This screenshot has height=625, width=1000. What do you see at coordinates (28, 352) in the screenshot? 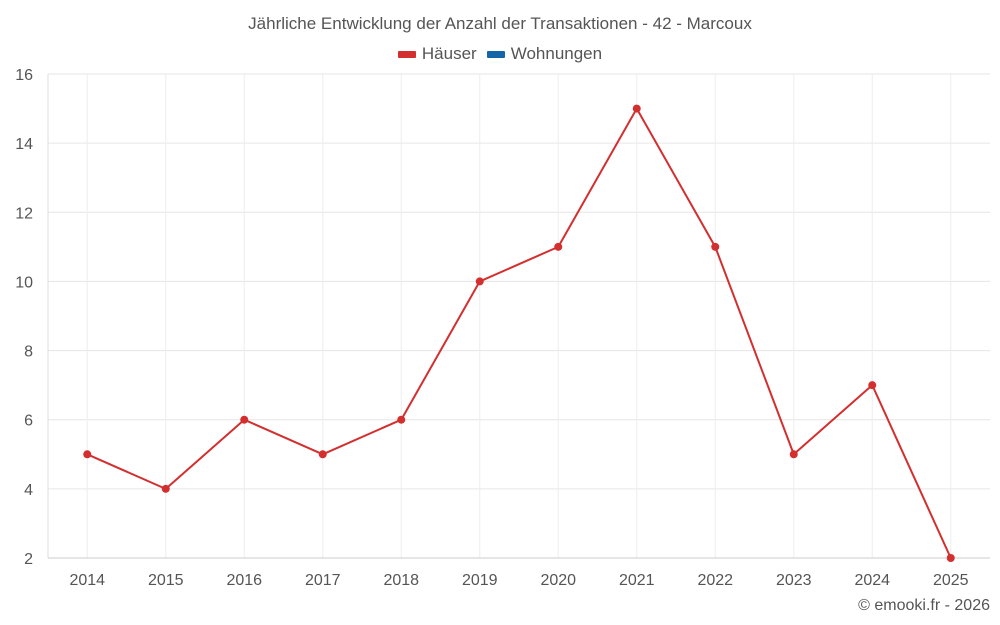
I see `y-tick-label: 8` at bounding box center [28, 352].